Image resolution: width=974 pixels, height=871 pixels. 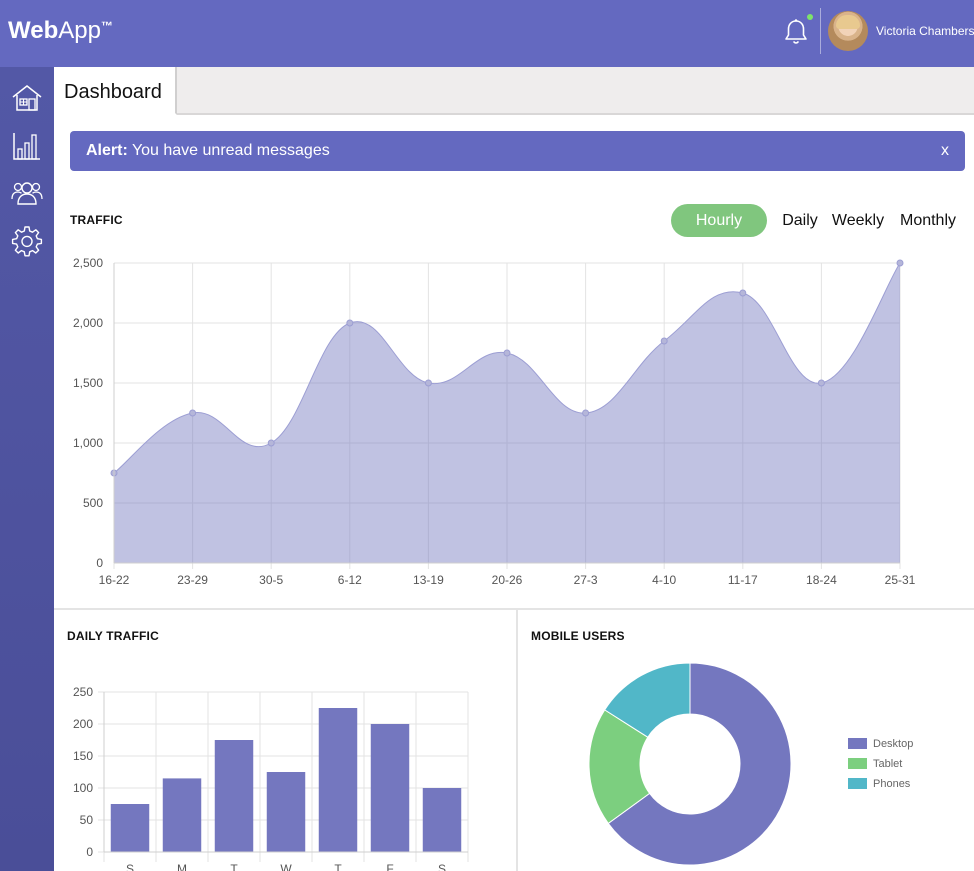 What do you see at coordinates (507, 580) in the screenshot?
I see `x-tick-label: 20-26` at bounding box center [507, 580].